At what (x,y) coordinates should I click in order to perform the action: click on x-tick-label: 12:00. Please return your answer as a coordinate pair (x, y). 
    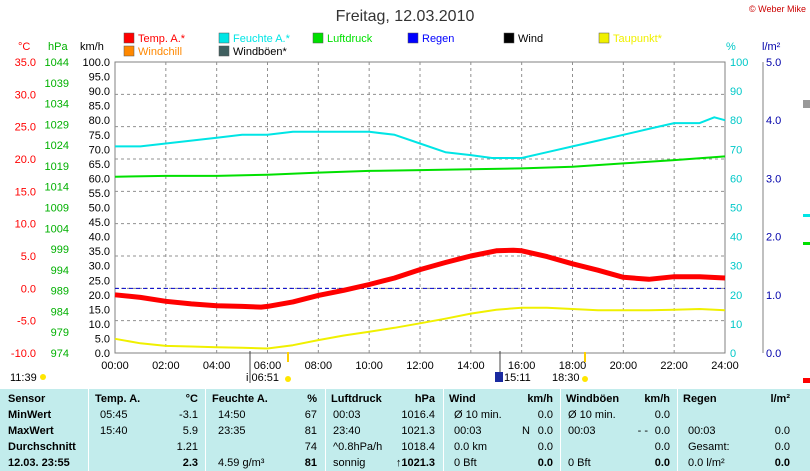
    Looking at the image, I should click on (420, 366).